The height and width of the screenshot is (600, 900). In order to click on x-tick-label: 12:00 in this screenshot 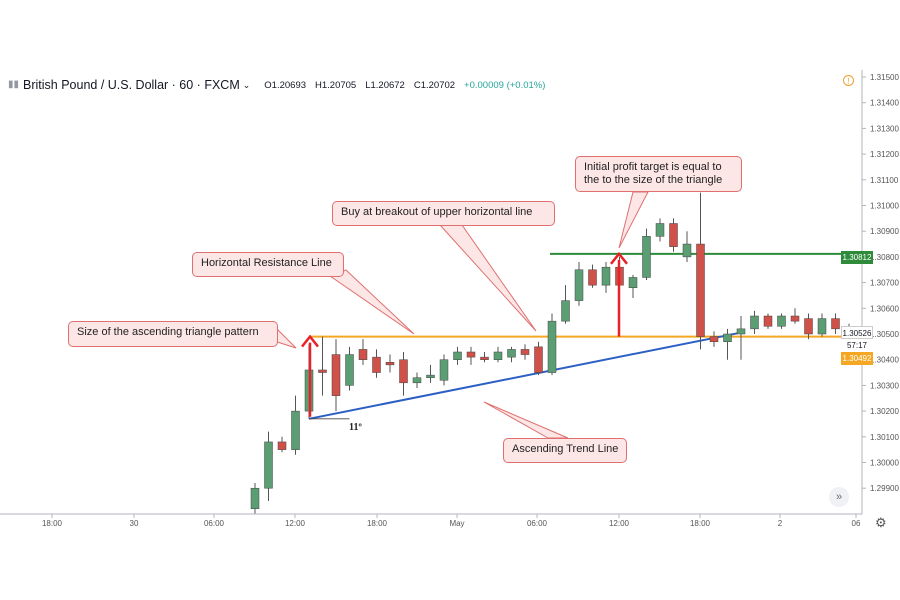, I will do `click(619, 523)`.